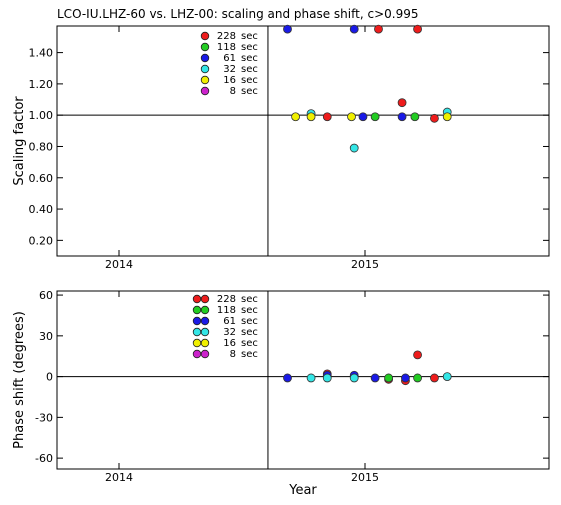  I want to click on phase-y-tick-label: -60, so click(44, 458).